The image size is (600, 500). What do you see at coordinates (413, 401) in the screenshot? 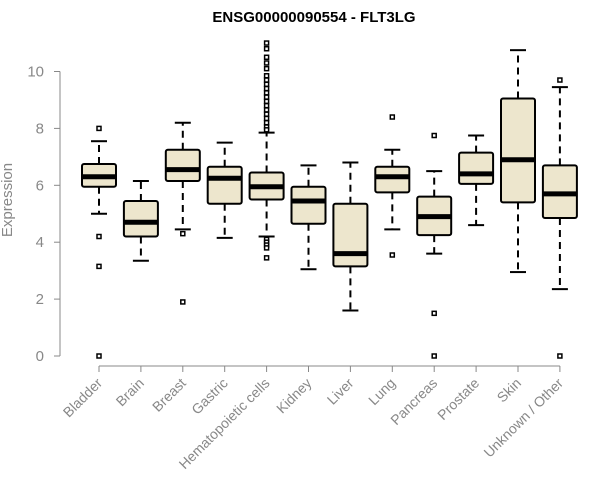
I see `x-tick-label: Pancreas` at bounding box center [413, 401].